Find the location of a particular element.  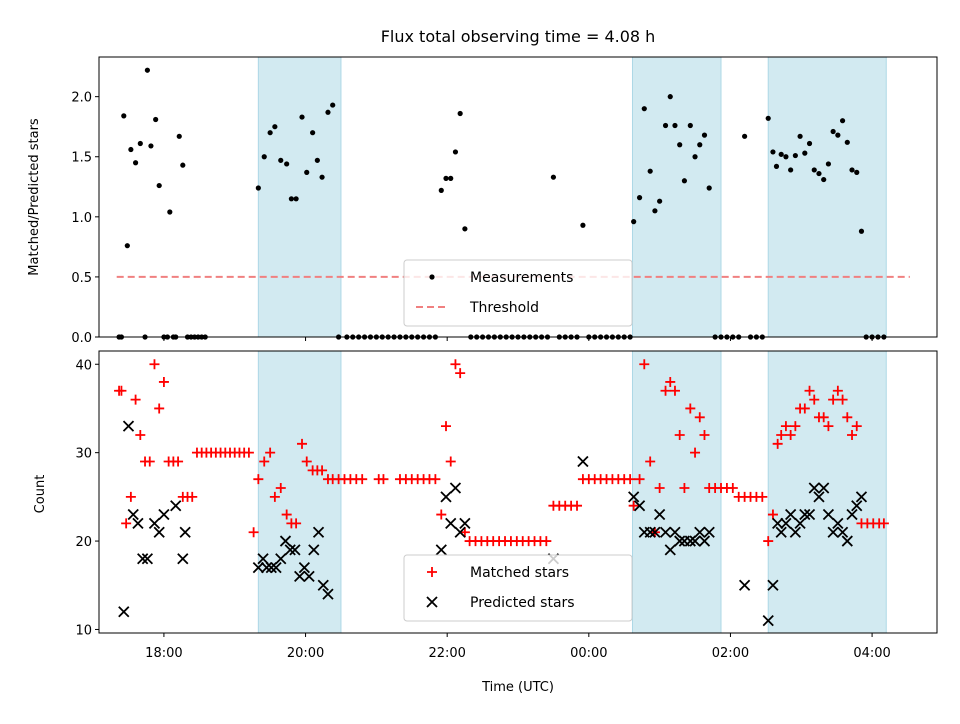

x-tick-label: 20:00 is located at coordinates (305, 653).